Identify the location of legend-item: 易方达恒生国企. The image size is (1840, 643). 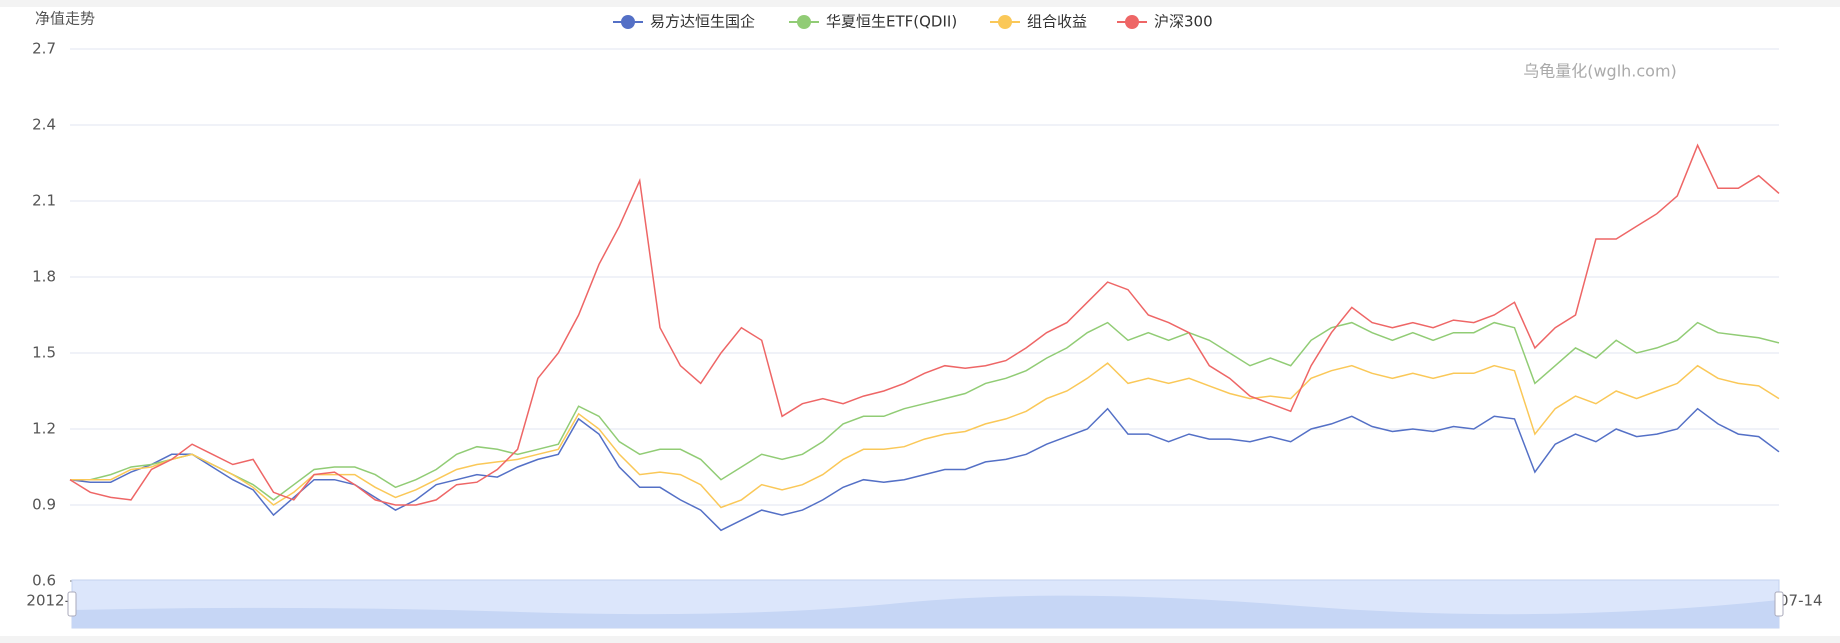
(684, 22).